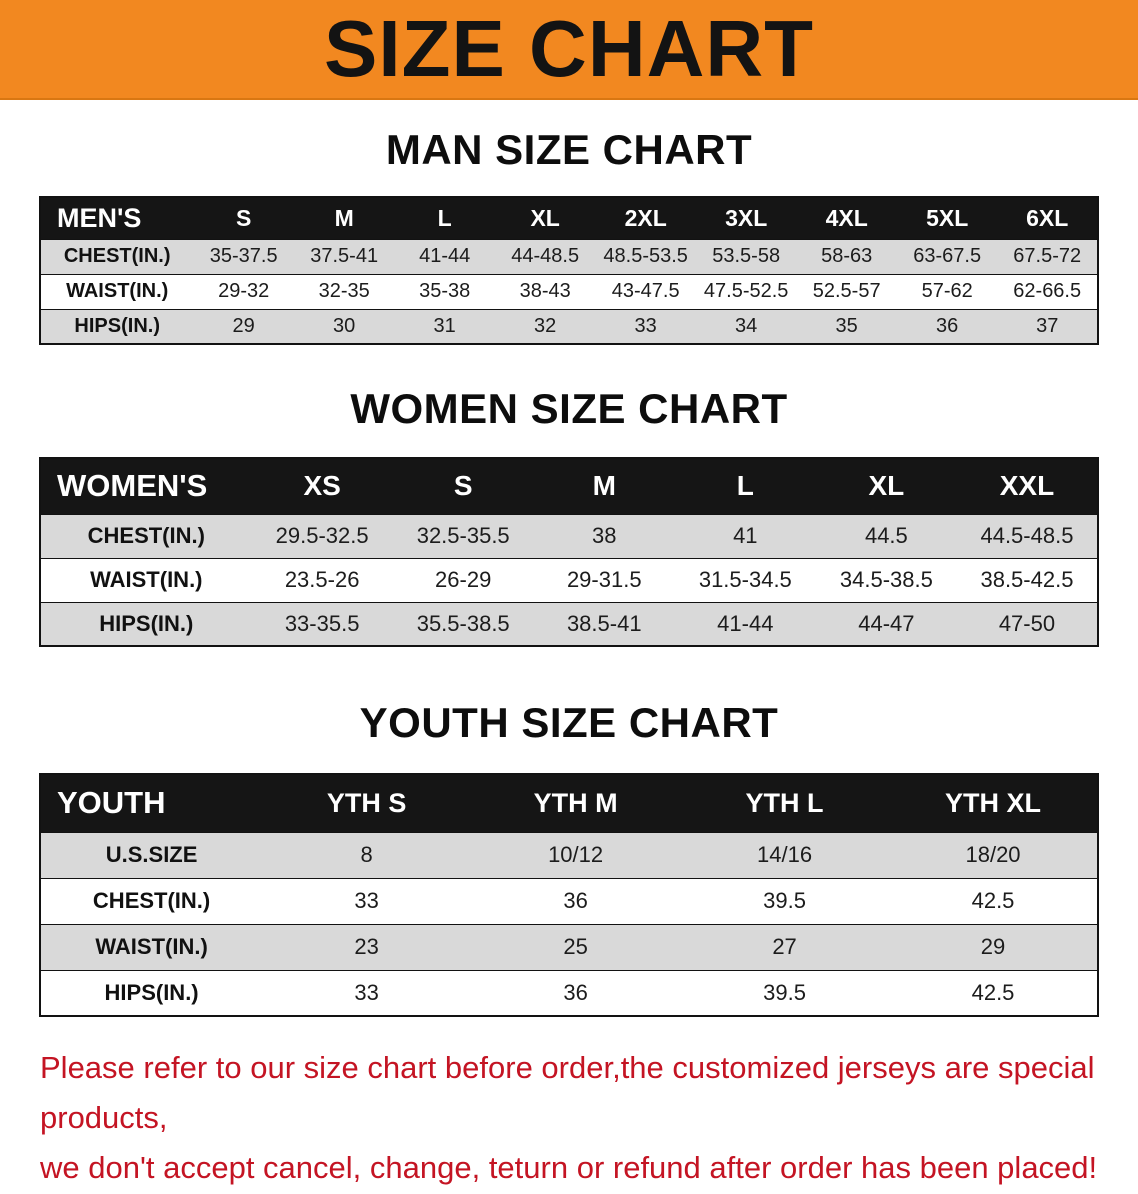 The width and height of the screenshot is (1138, 1194). What do you see at coordinates (151, 854) in the screenshot?
I see `row-label-cell: U.S.SIZE` at bounding box center [151, 854].